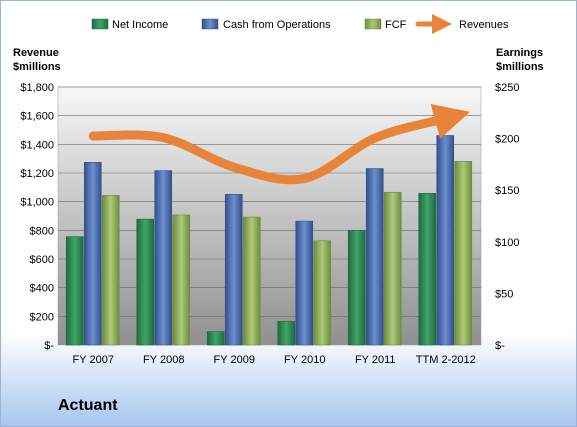  I want to click on left-tick-label: $1,400, so click(37, 145).